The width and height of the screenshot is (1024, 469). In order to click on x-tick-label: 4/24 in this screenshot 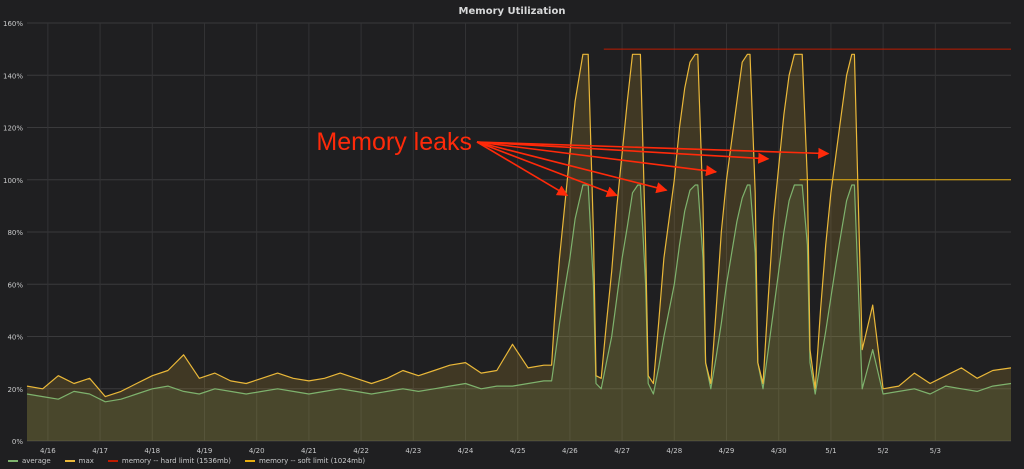, I will do `click(466, 451)`.